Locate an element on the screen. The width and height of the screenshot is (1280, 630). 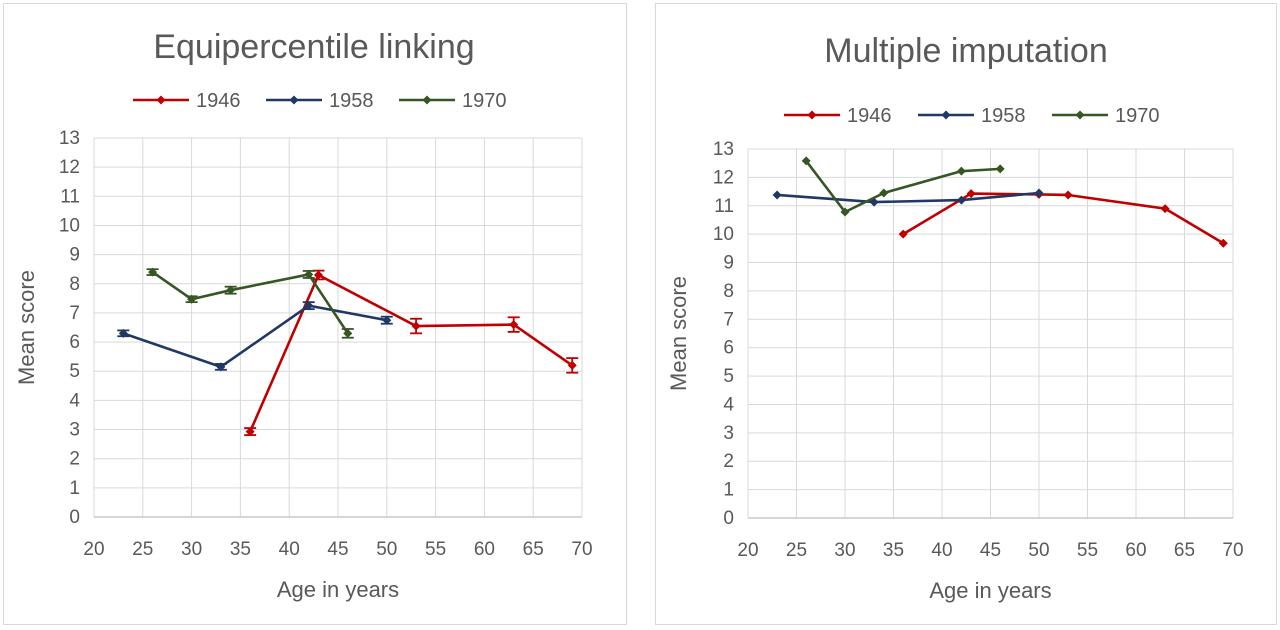
legend: 1946 1958 1970 is located at coordinates (972, 116).